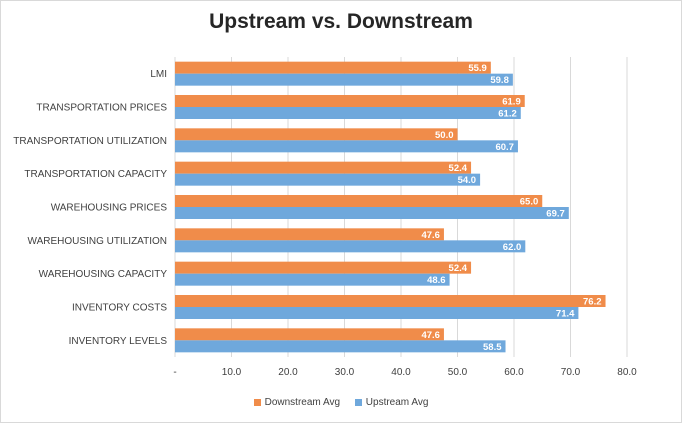 The height and width of the screenshot is (423, 682). Describe the element at coordinates (571, 372) in the screenshot. I see `x-tick-label: 70.0` at that location.